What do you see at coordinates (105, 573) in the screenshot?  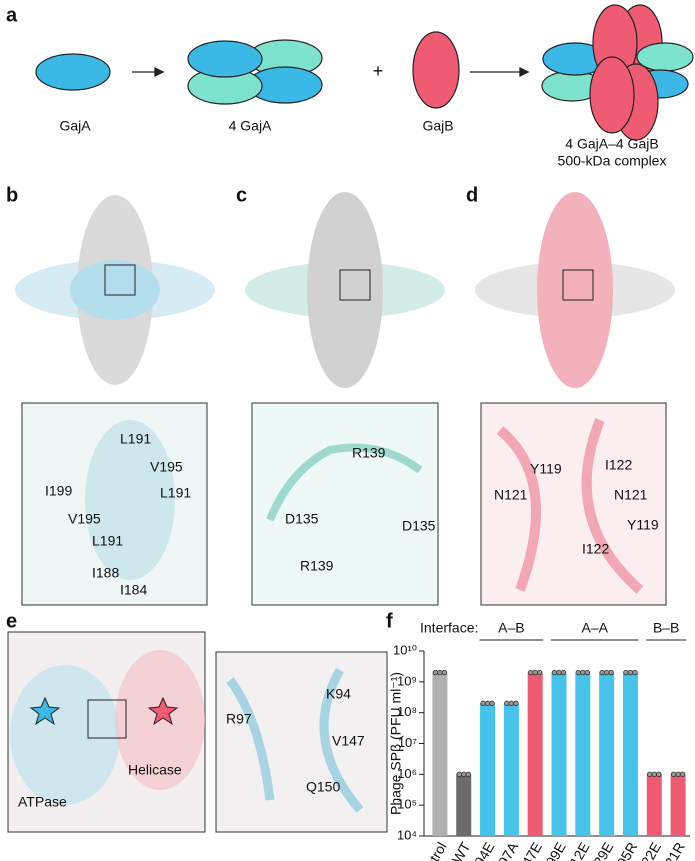 I see `residue-label: I188` at bounding box center [105, 573].